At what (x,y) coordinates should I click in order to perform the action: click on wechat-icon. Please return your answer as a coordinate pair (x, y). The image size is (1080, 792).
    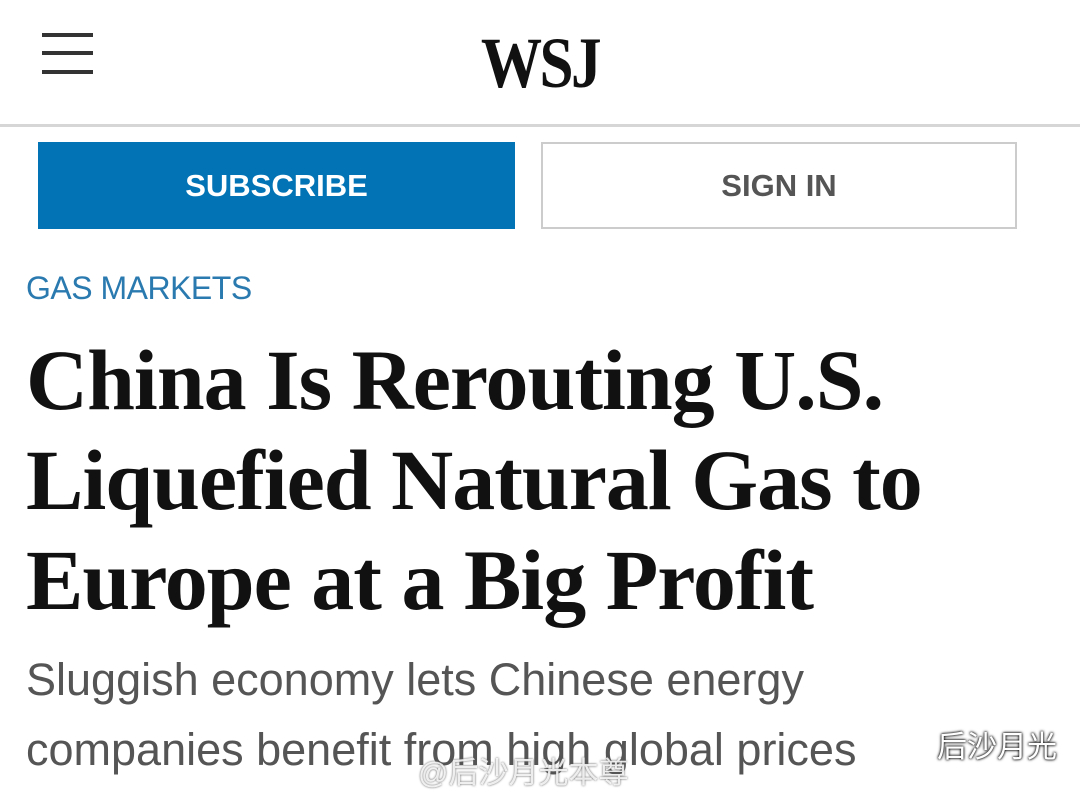
    Looking at the image, I should click on (913, 743).